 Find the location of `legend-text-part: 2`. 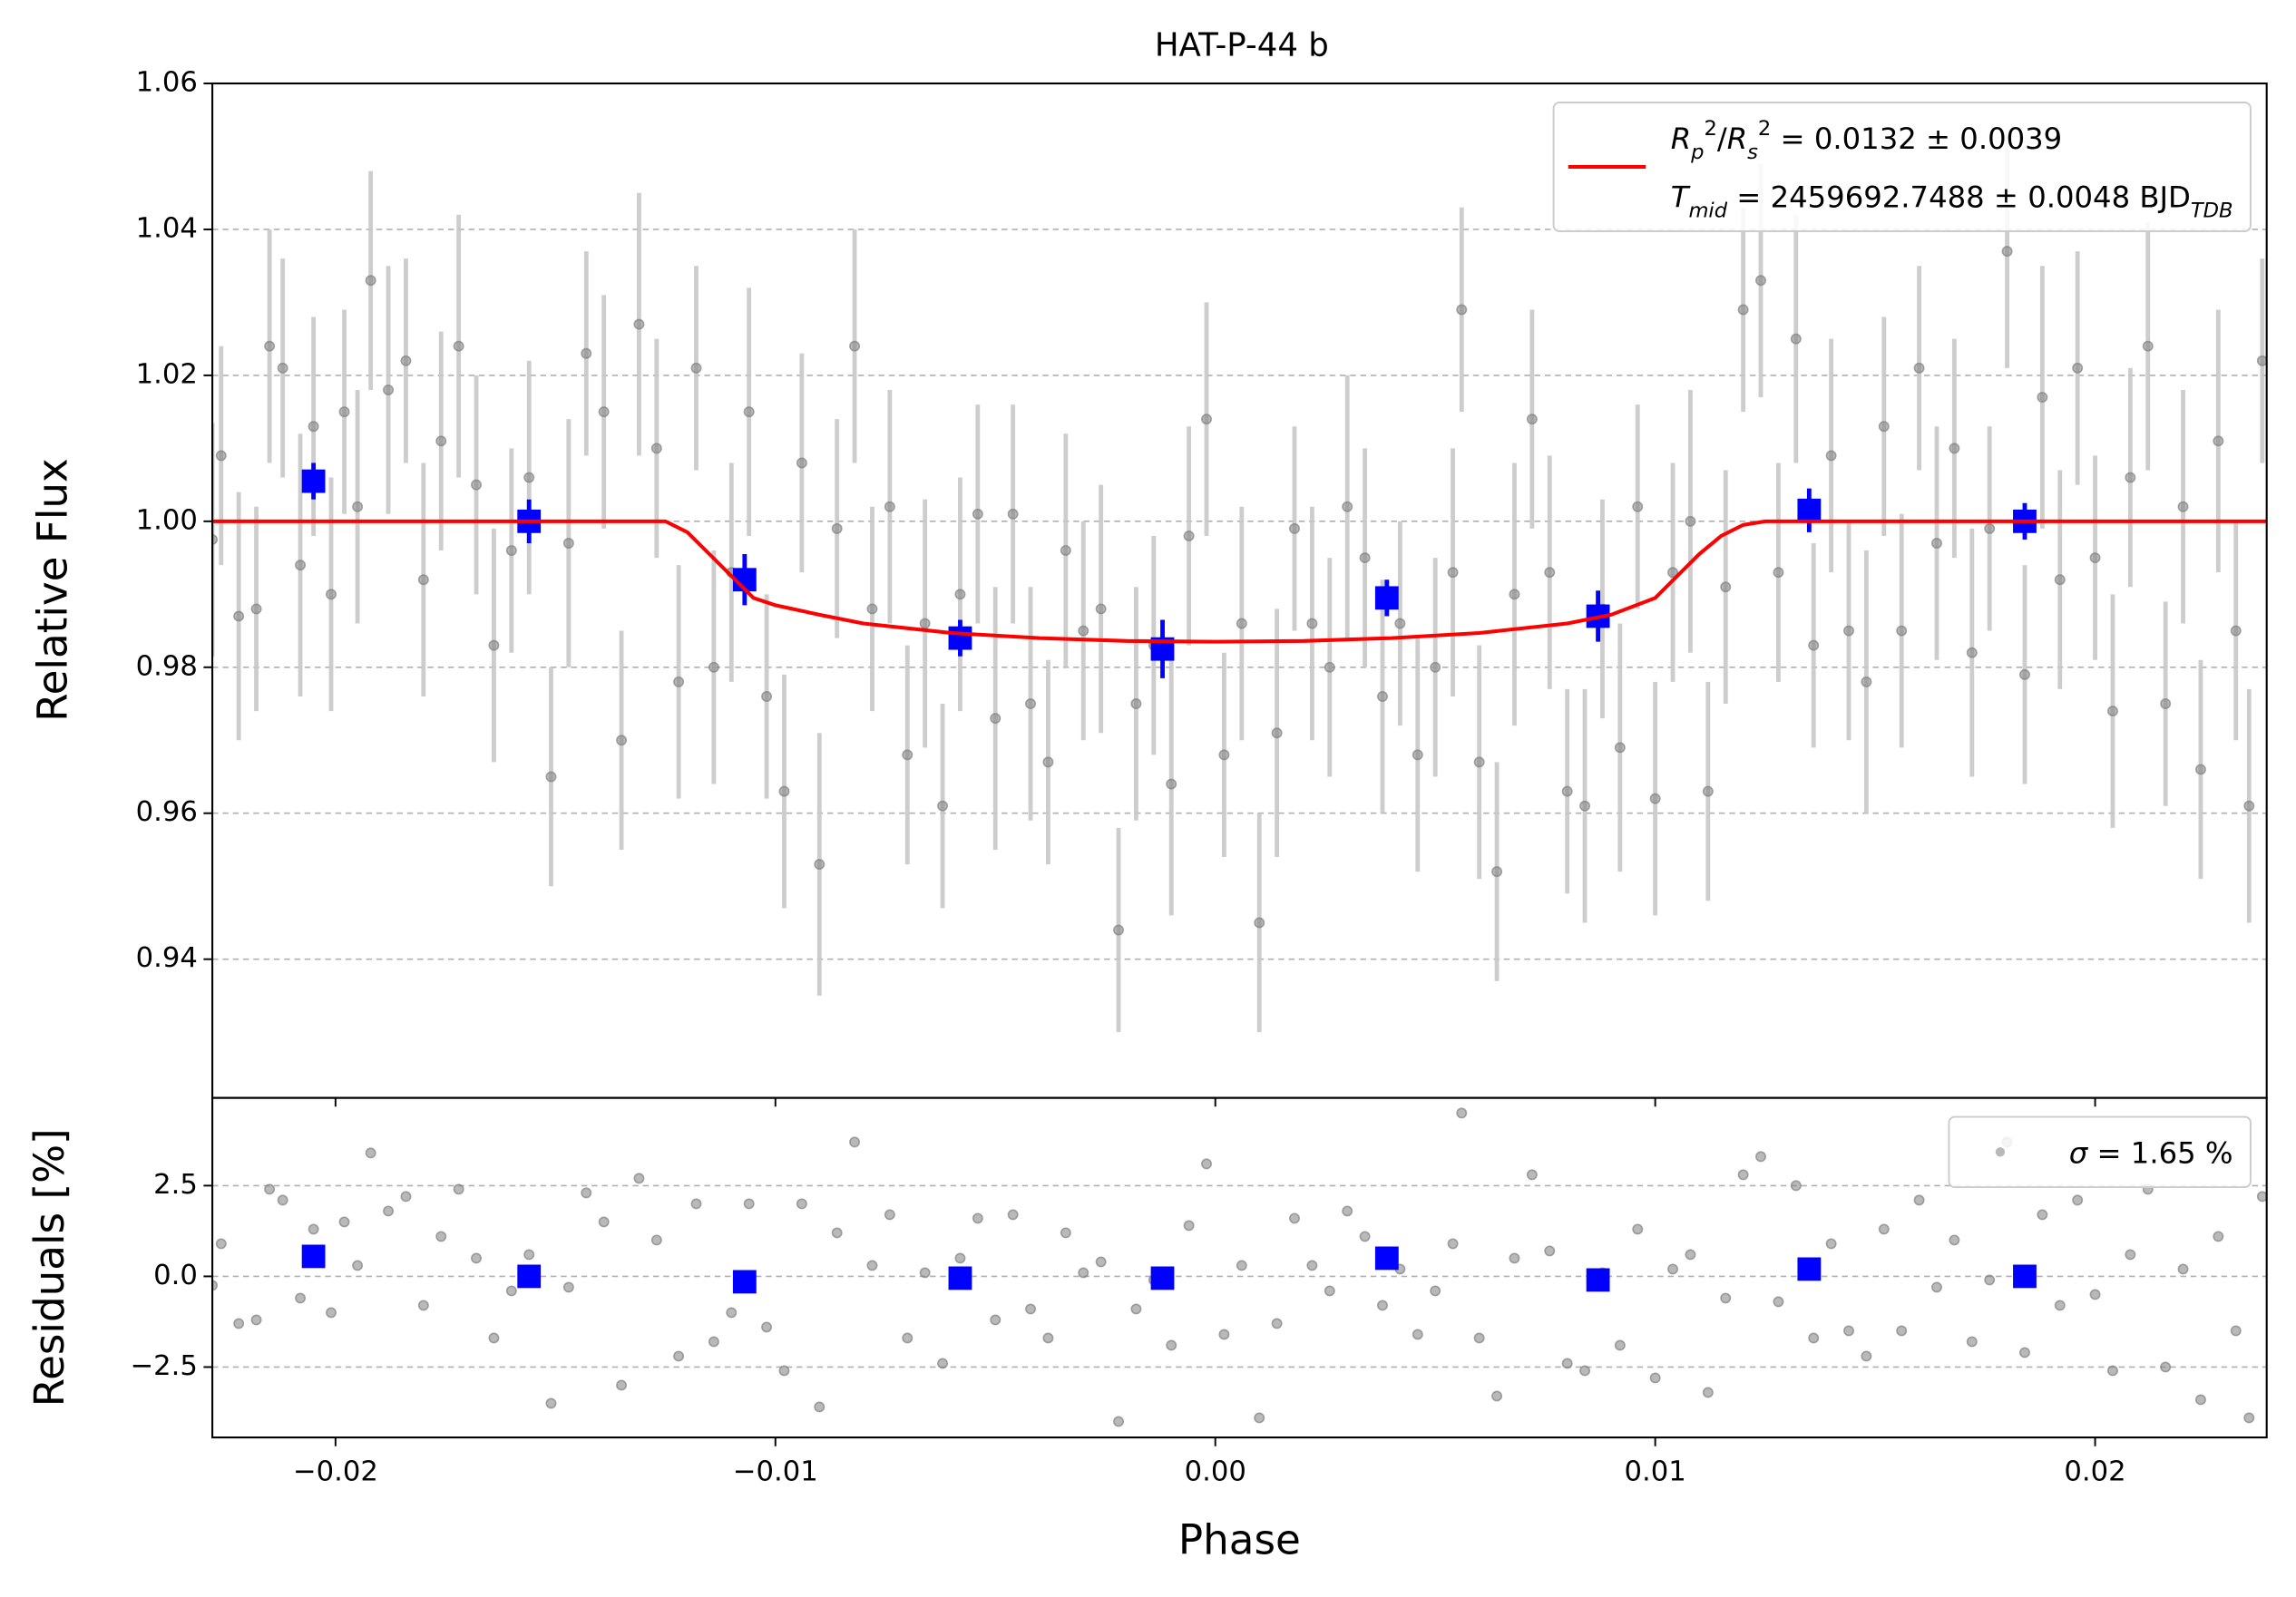

legend-text-part: 2 is located at coordinates (1710, 128).